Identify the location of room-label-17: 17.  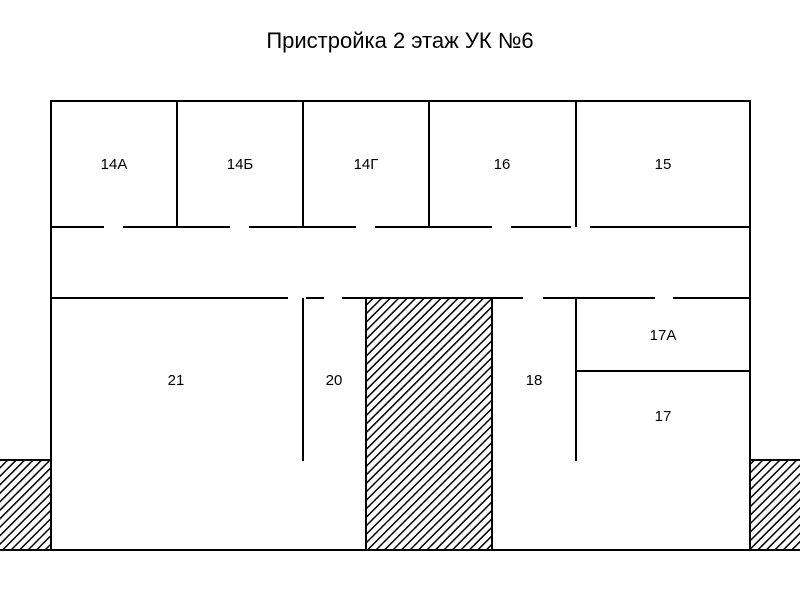
(663, 416).